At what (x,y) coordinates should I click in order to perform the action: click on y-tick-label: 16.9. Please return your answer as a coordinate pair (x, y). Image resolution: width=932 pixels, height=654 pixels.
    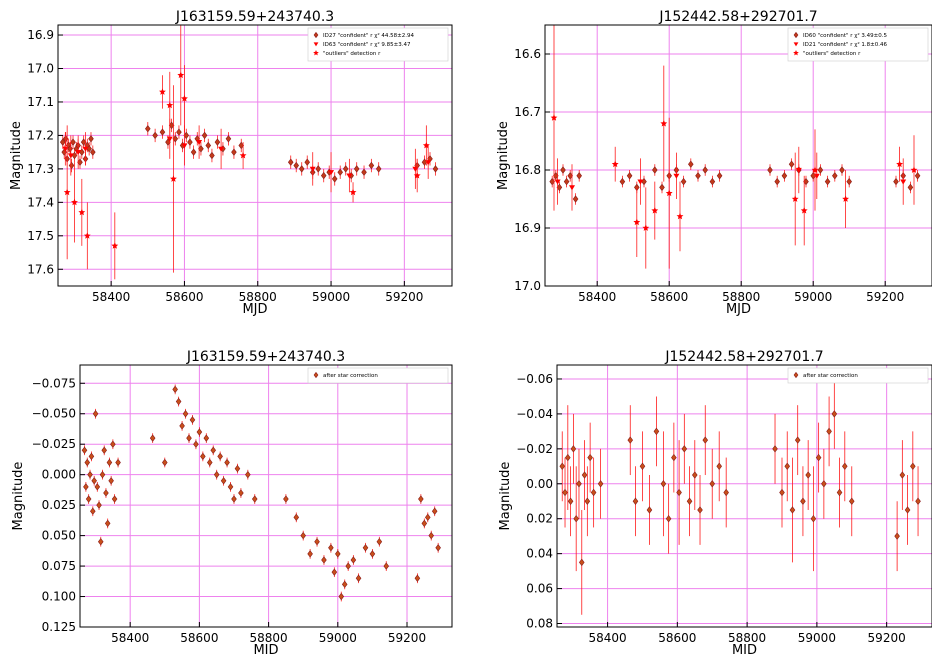
    Looking at the image, I should click on (527, 228).